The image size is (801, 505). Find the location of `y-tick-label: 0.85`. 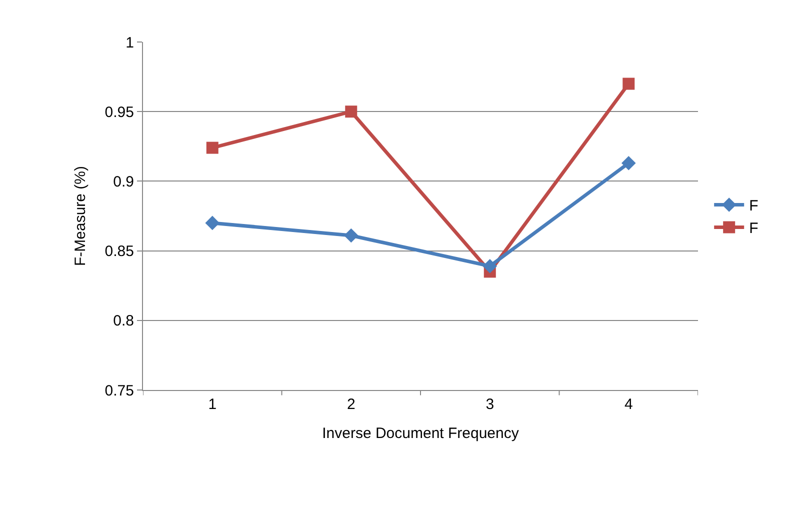

y-tick-label: 0.85 is located at coordinates (119, 251).